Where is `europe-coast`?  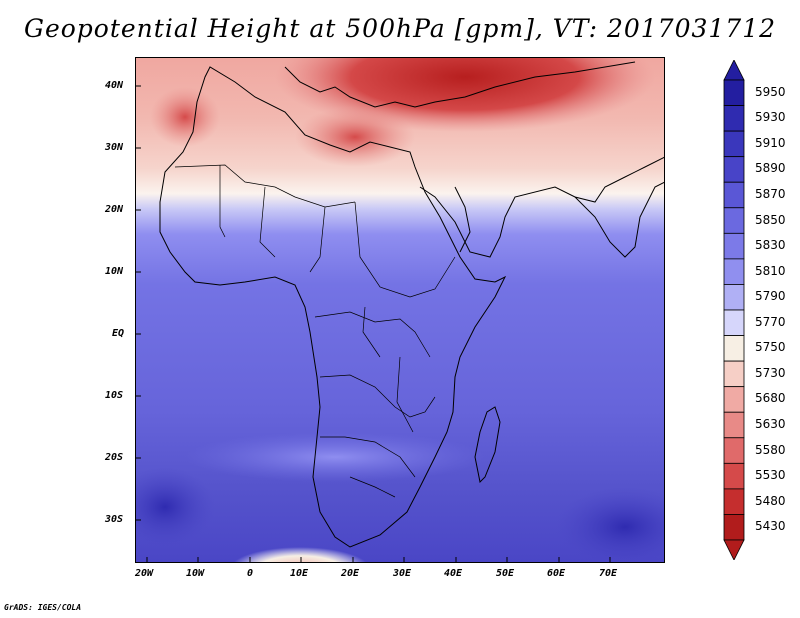
europe-coast is located at coordinates (460, 84).